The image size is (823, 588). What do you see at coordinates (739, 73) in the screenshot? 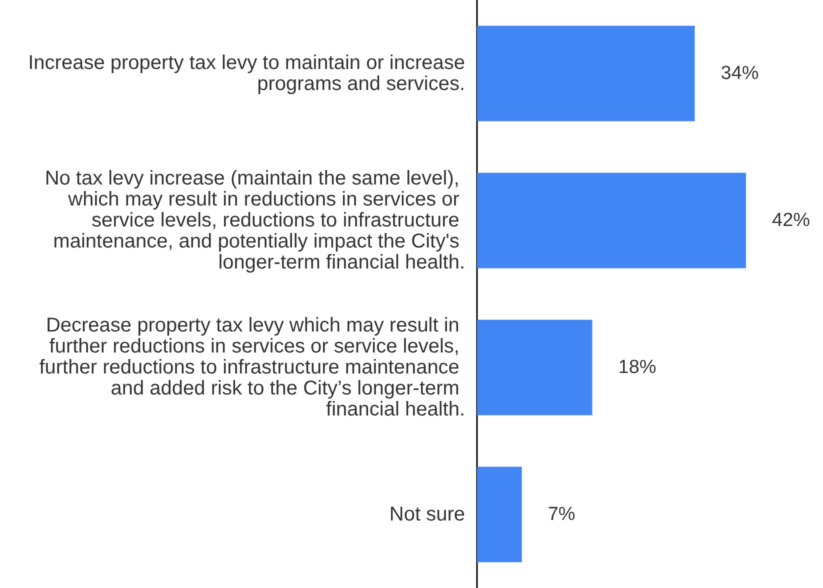
I see `data-label: 34%` at bounding box center [739, 73].